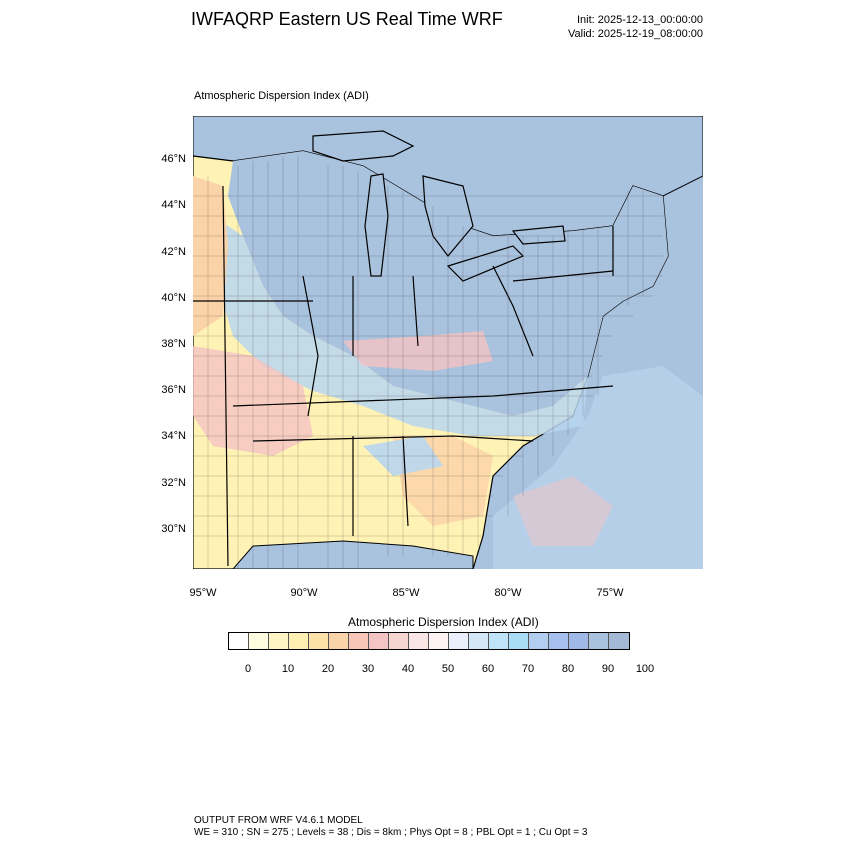  What do you see at coordinates (288, 669) in the screenshot?
I see `colorbar-label-10: 10` at bounding box center [288, 669].